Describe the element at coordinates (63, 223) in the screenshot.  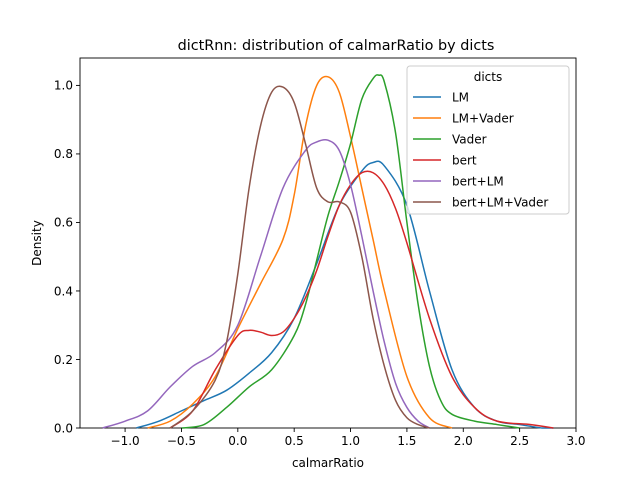
I see `y-tick-label: 0.6` at that location.